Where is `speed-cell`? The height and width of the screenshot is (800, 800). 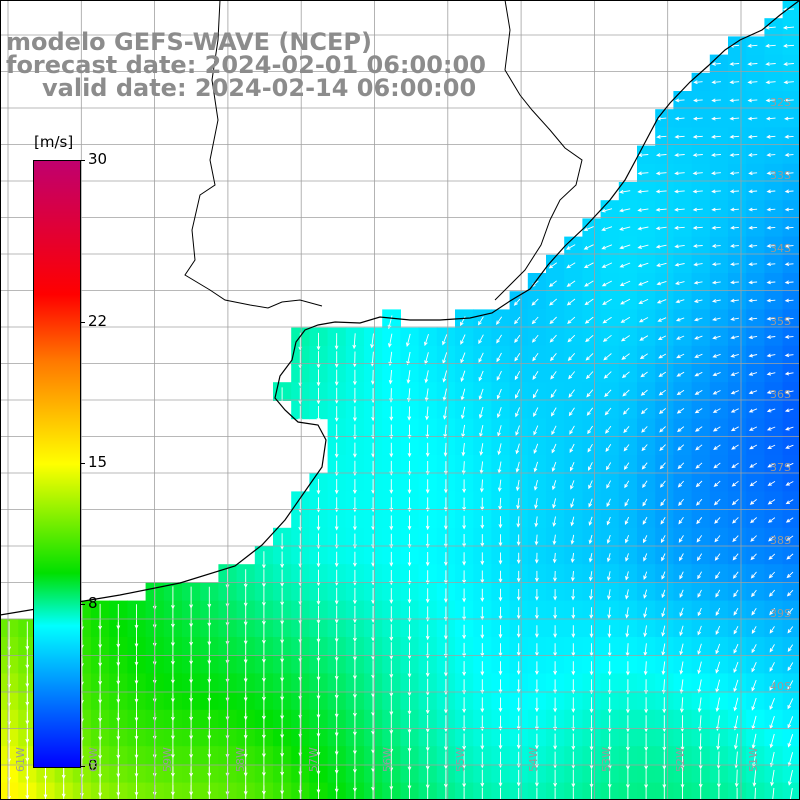 speed-cell is located at coordinates (737, 446).